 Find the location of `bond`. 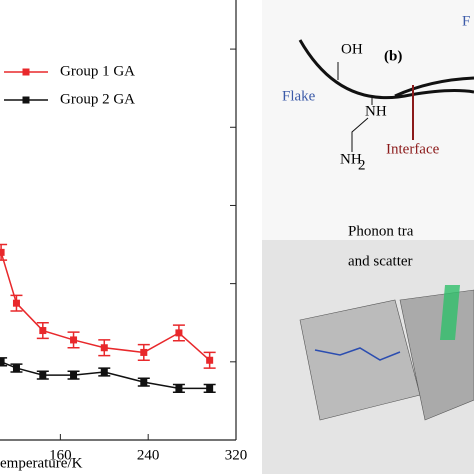

bond is located at coordinates (360, 134).